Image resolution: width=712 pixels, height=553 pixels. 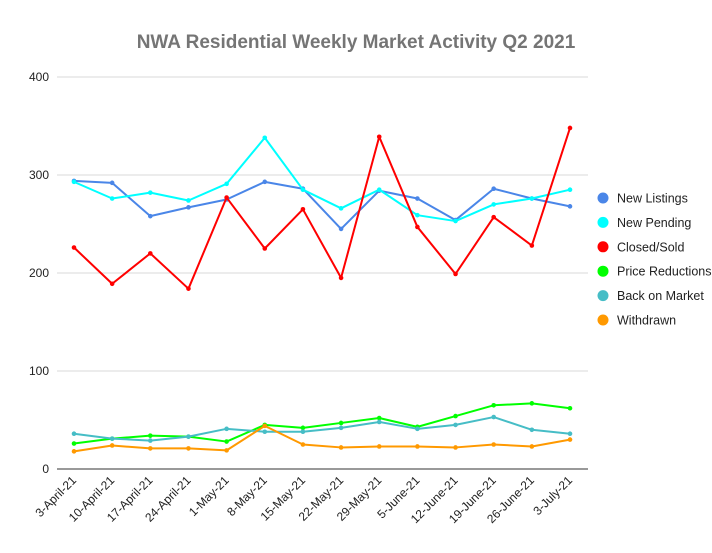 I want to click on y-tick-label: 100, so click(x=39, y=371).